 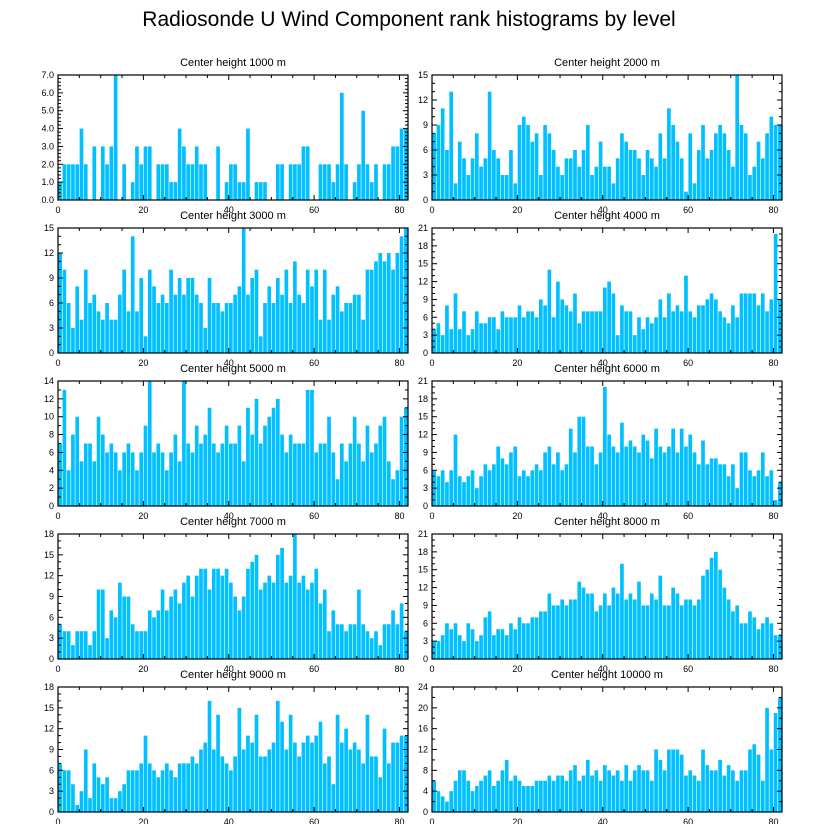 What do you see at coordinates (47, 164) in the screenshot?
I see `y-tick-label: 2.0` at bounding box center [47, 164].